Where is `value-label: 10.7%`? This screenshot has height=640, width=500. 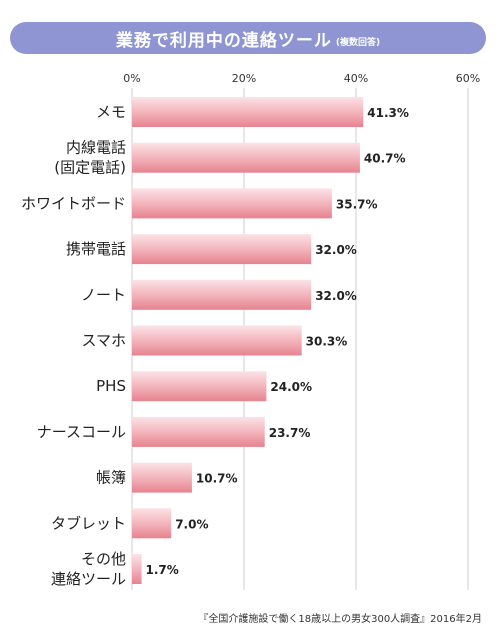 value-label: 10.7% is located at coordinates (217, 479).